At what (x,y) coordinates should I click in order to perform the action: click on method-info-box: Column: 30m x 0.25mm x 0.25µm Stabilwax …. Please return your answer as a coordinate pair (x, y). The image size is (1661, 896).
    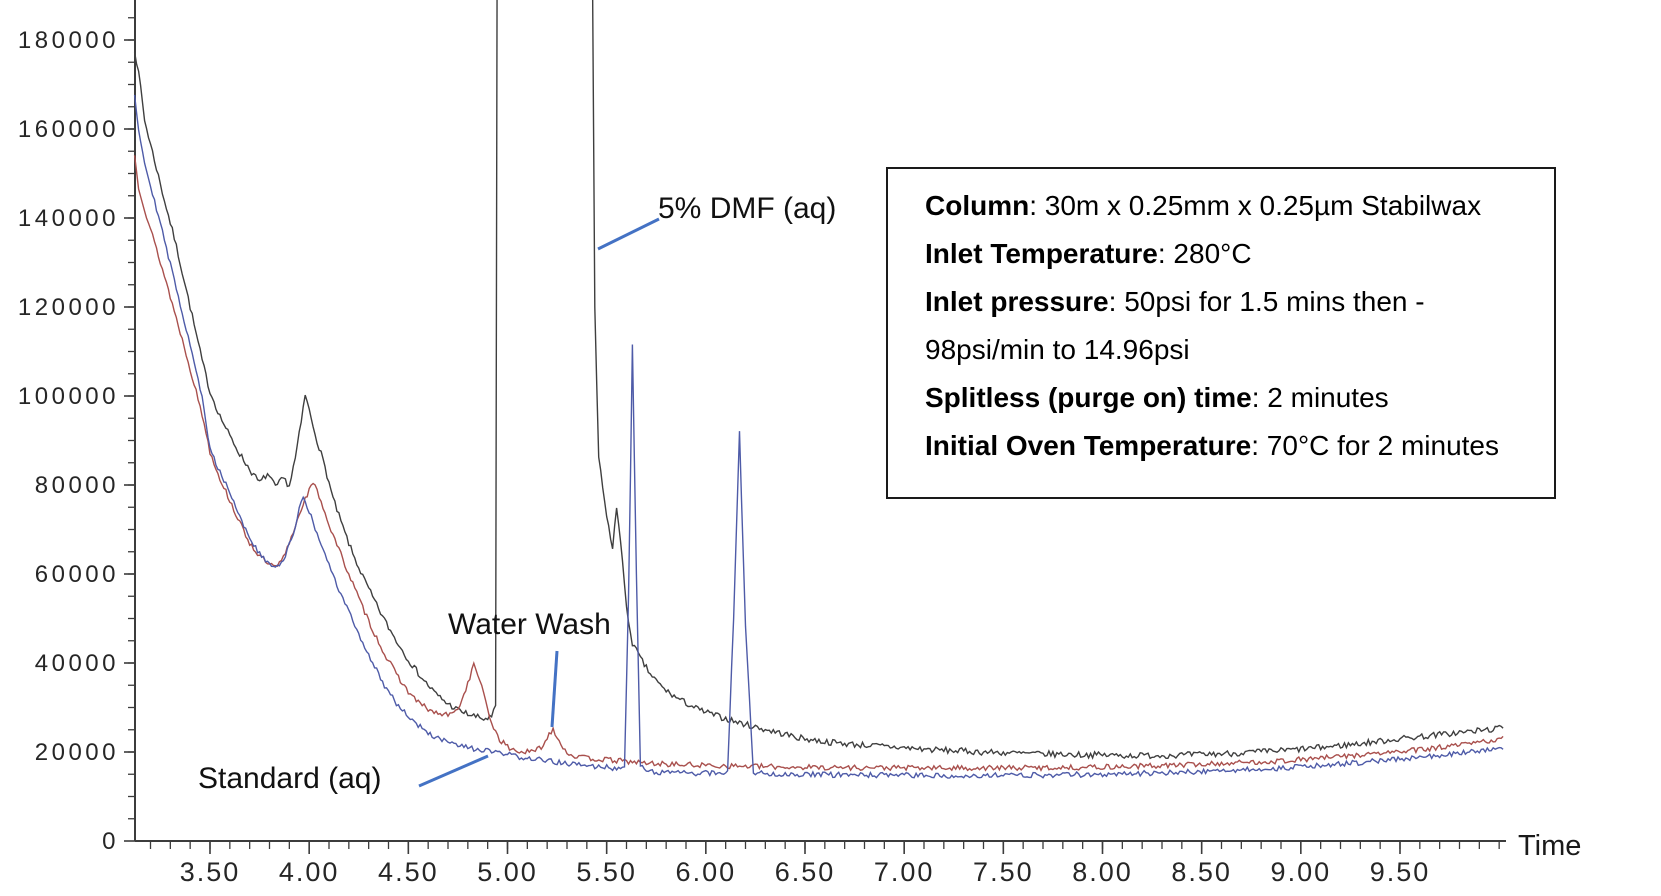
    Looking at the image, I should click on (1221, 333).